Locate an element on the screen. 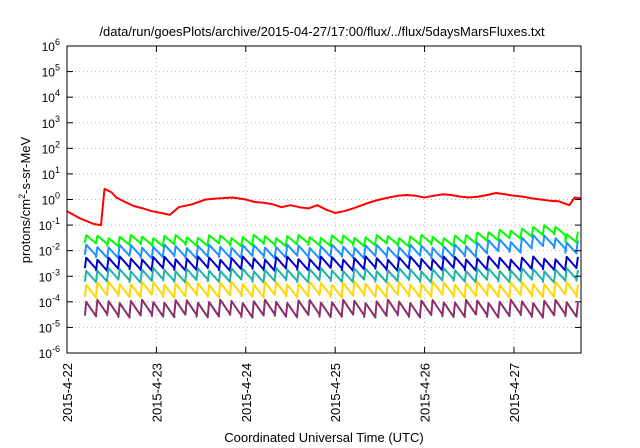 This screenshot has height=448, width=640. x-tick-label: 2015-4-27 is located at coordinates (514, 392).